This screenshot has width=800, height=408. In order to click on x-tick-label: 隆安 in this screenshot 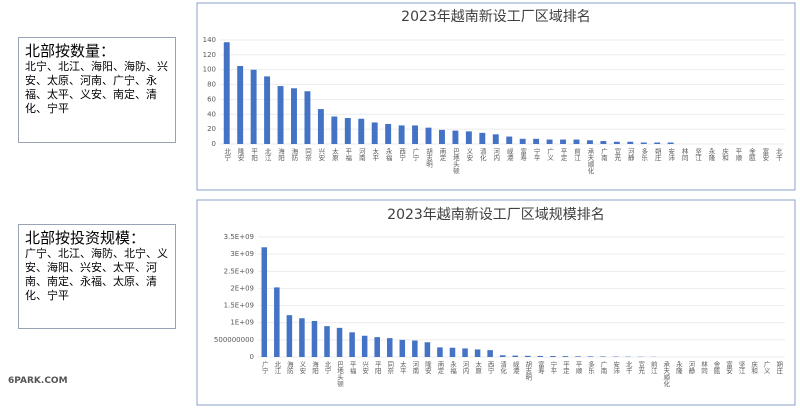, I will do `click(240, 155)`.